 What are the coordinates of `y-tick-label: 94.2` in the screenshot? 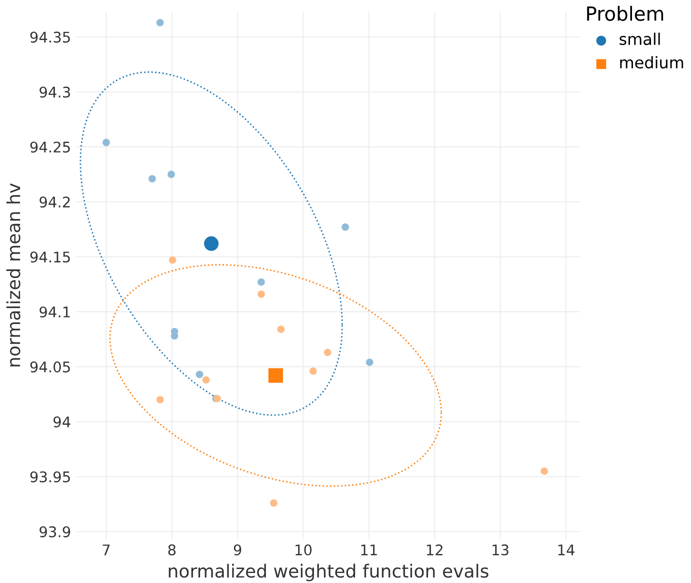 It's located at (55, 202).